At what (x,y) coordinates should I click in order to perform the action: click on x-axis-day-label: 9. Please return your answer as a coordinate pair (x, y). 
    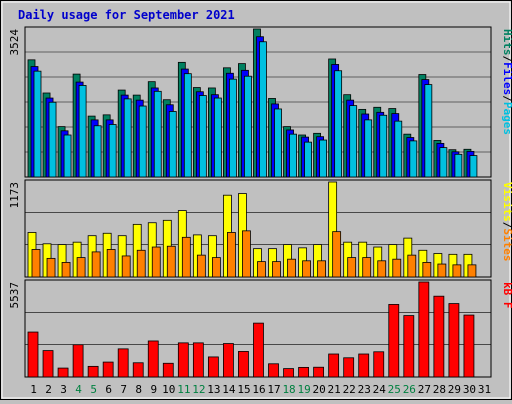
    Looking at the image, I should click on (153, 389).